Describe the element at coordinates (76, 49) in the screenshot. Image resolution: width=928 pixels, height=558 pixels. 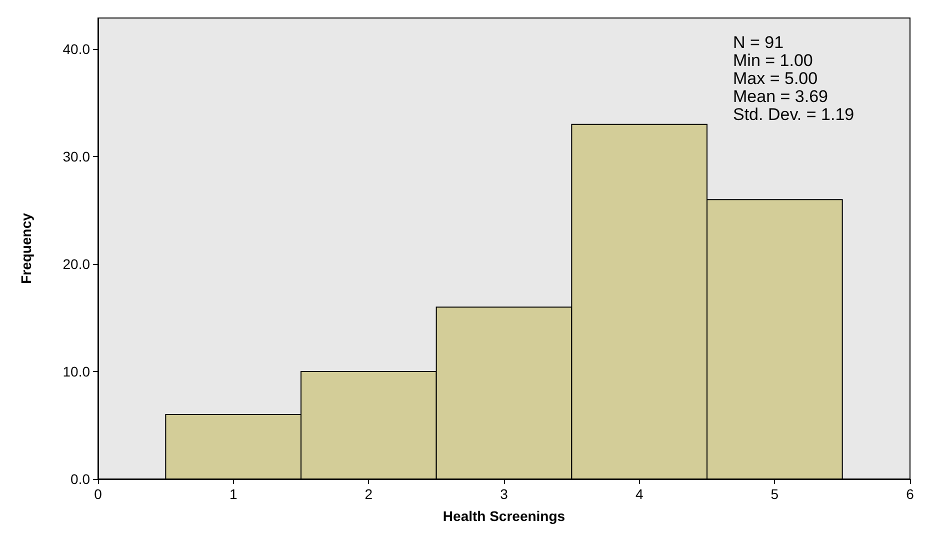
I see `y-tick-label: 40.0` at that location.